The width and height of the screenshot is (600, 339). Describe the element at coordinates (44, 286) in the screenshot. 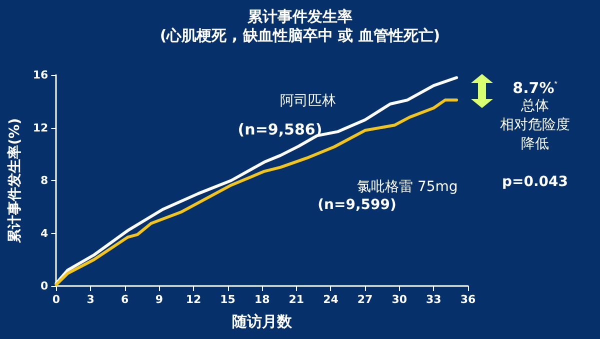

I see `y-tick-label: 0` at that location.